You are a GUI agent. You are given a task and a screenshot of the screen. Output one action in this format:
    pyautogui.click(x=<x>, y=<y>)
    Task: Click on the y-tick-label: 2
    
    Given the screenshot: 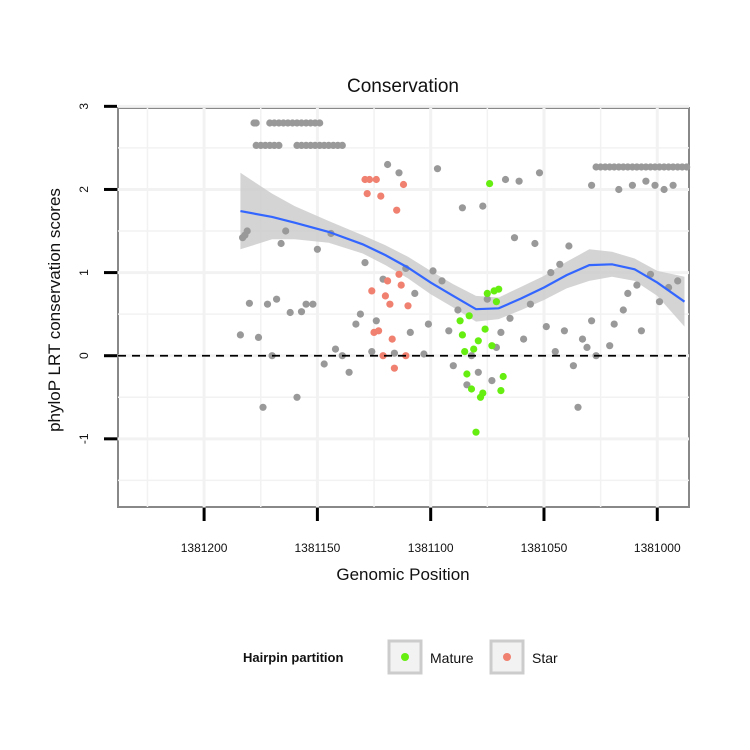 What is the action you would take?
    pyautogui.click(x=84, y=189)
    